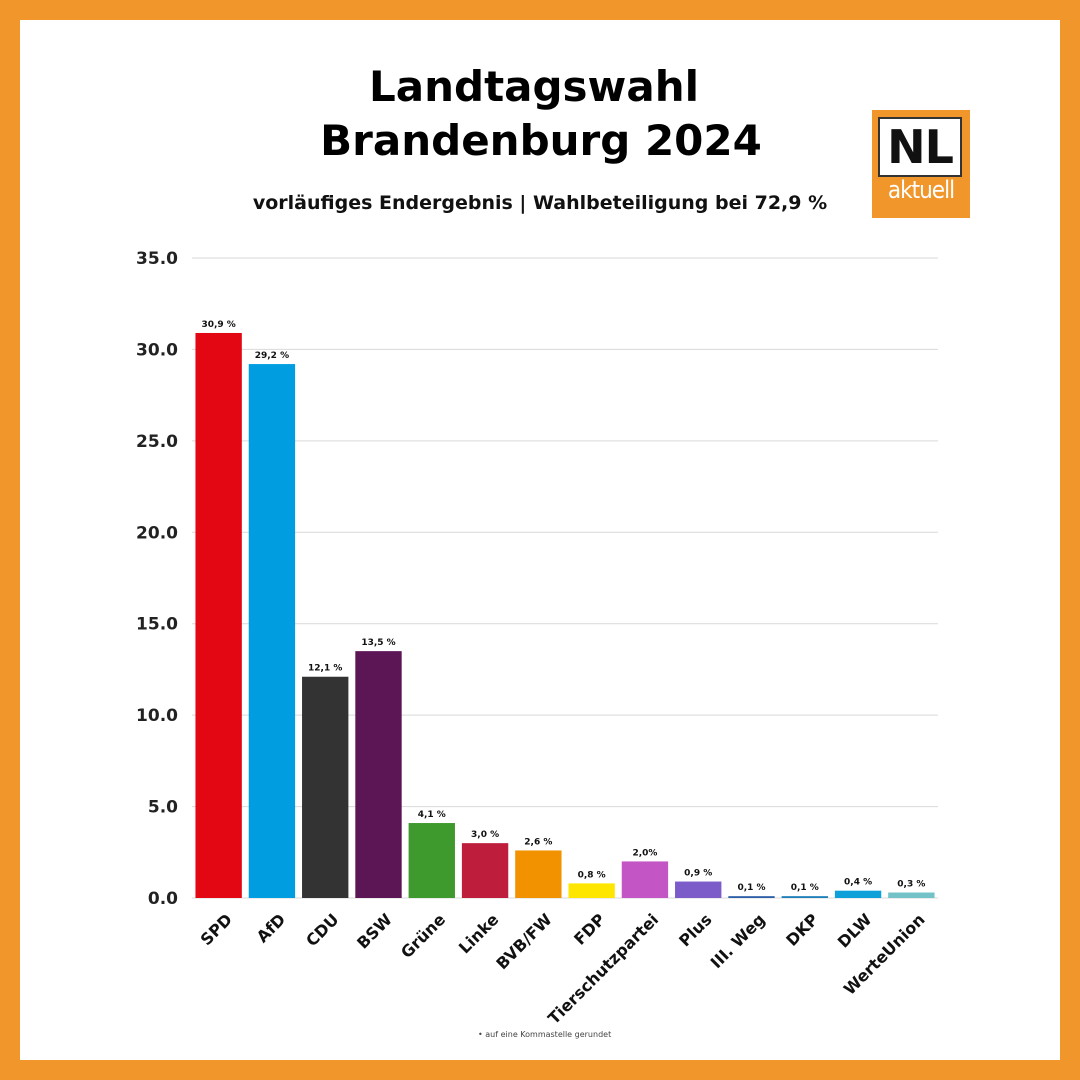 The height and width of the screenshot is (1080, 1080). What do you see at coordinates (157, 716) in the screenshot?
I see `y-tick-label: 10.0` at bounding box center [157, 716].